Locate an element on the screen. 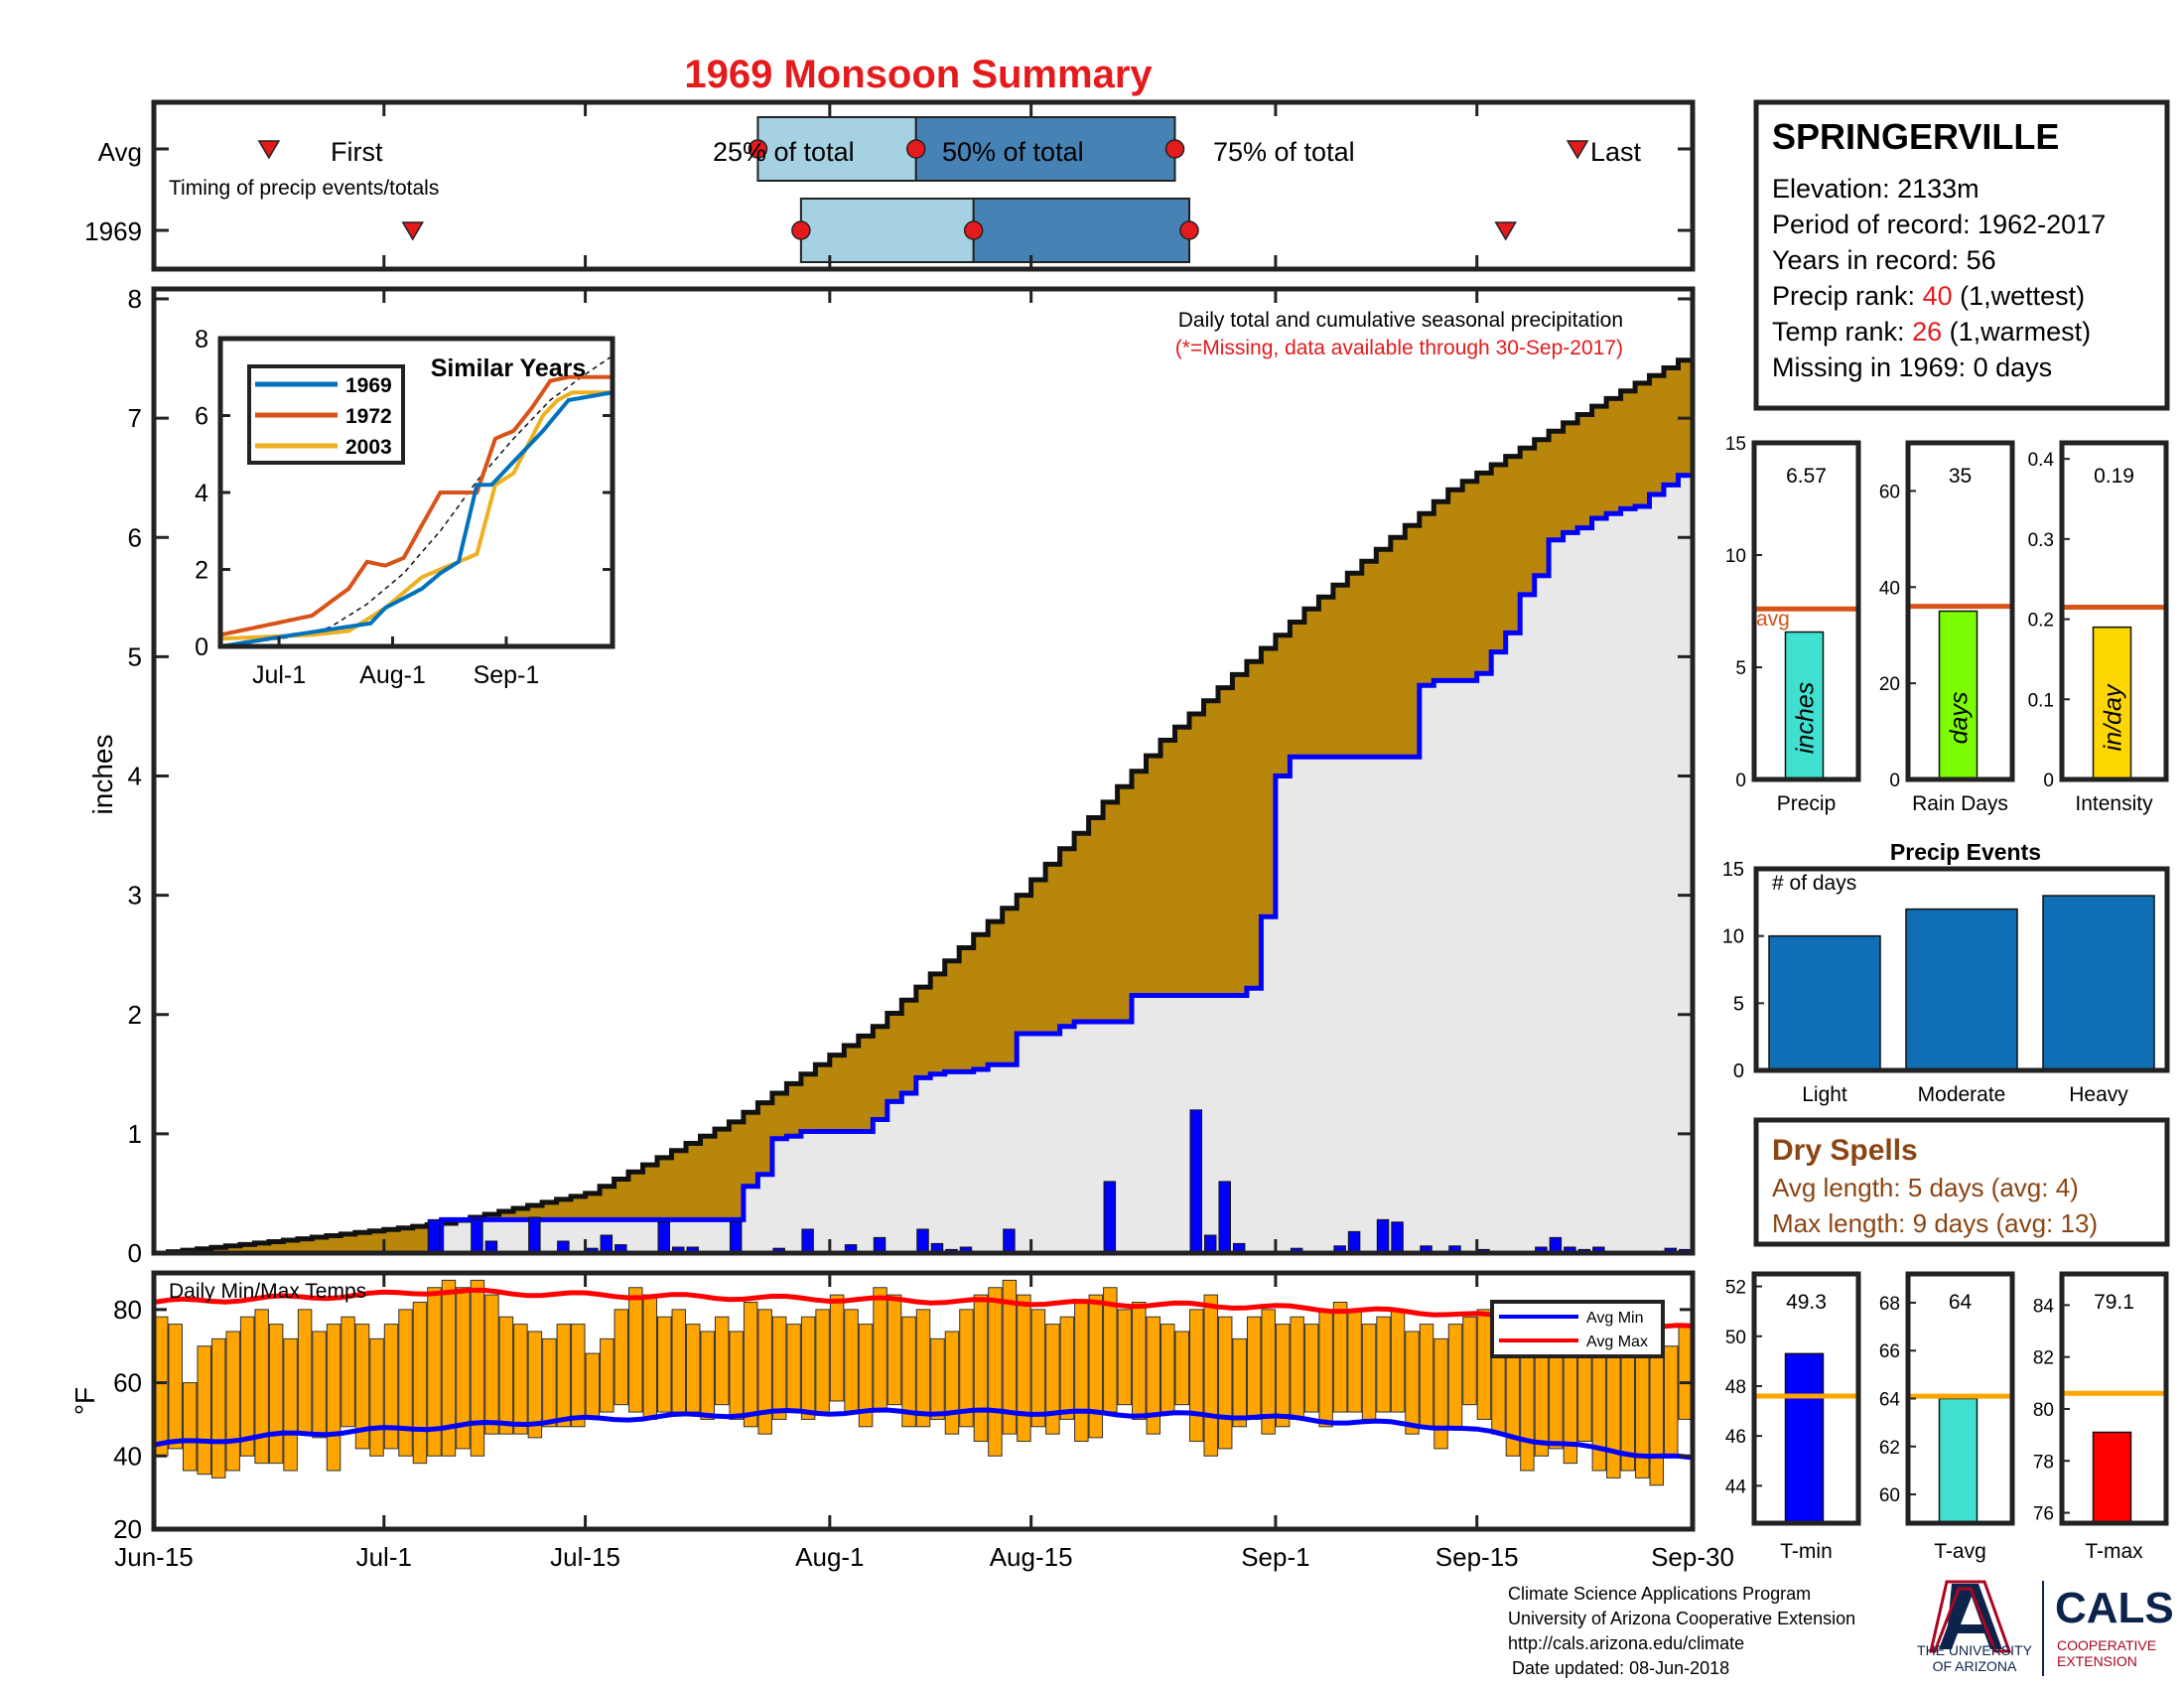 This screenshot has width=2184, height=1688. precip-event-bar-light is located at coordinates (1824, 1002).